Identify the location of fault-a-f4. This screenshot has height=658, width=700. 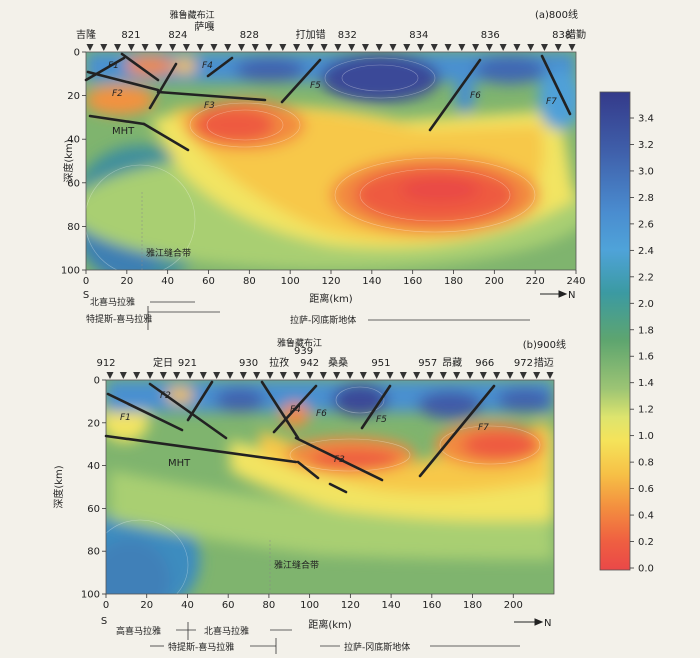
(220, 67).